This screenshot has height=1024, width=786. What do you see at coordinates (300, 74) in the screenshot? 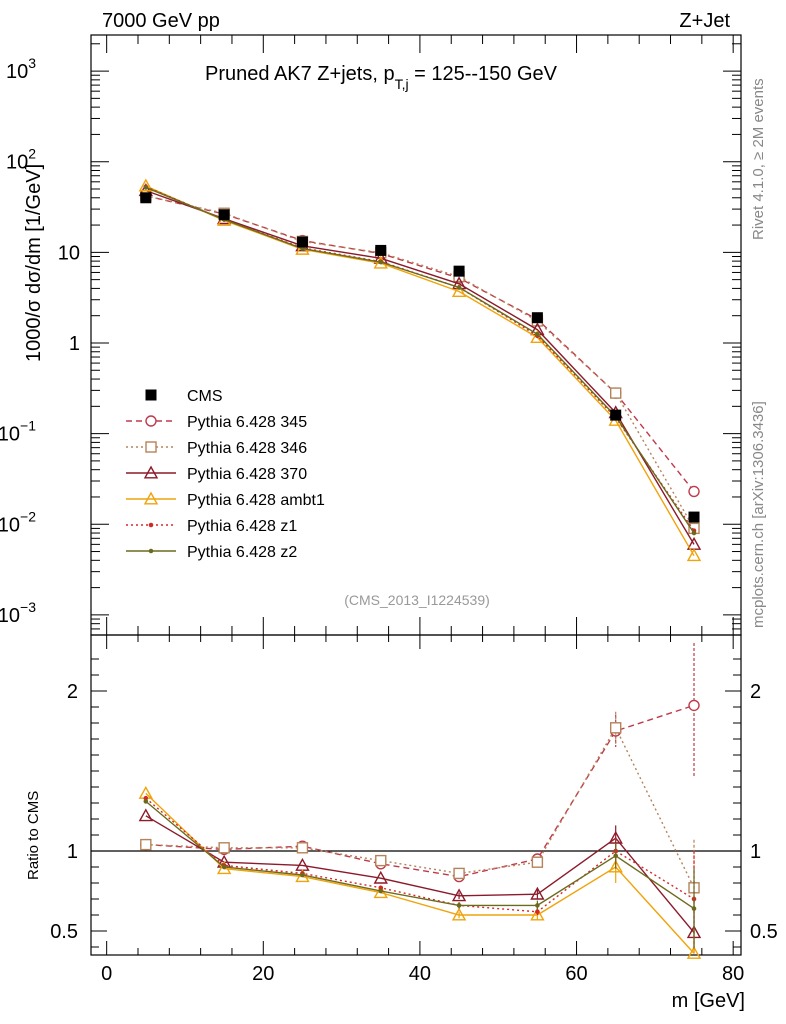
I see `plot-title-main: Pruned AK7 Z+jets, p` at bounding box center [300, 74].